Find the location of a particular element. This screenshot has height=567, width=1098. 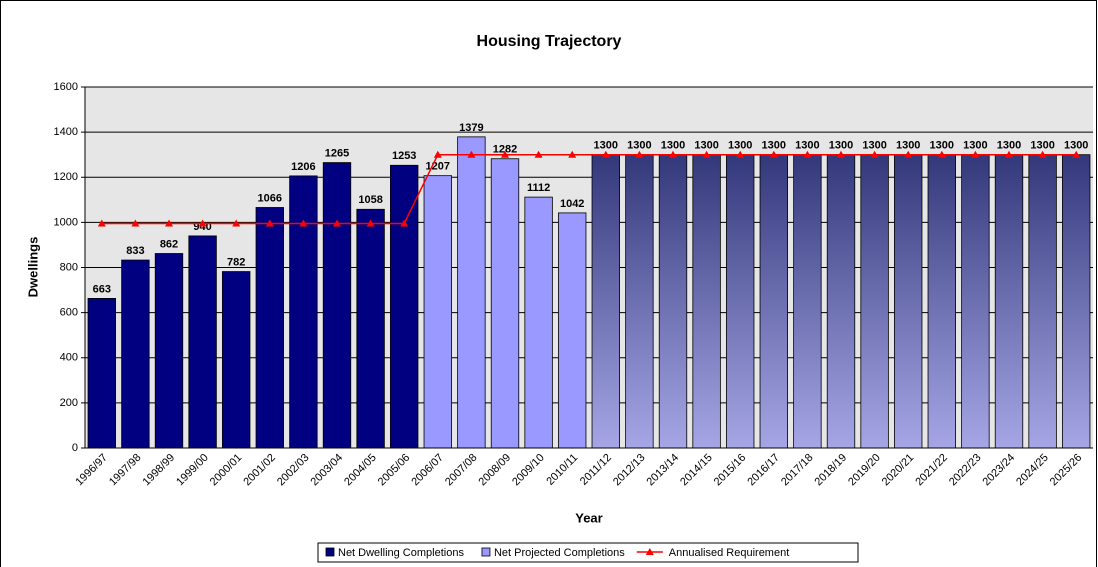

y-axis-title: Dwellings is located at coordinates (32, 267).